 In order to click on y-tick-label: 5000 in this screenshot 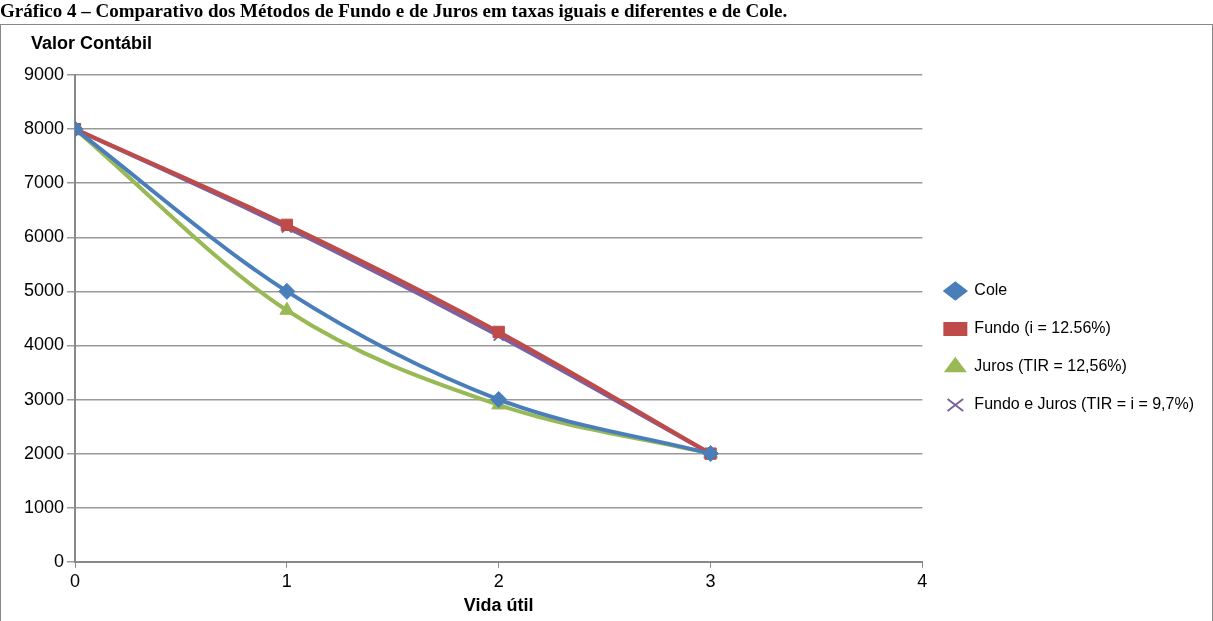, I will do `click(44, 290)`.